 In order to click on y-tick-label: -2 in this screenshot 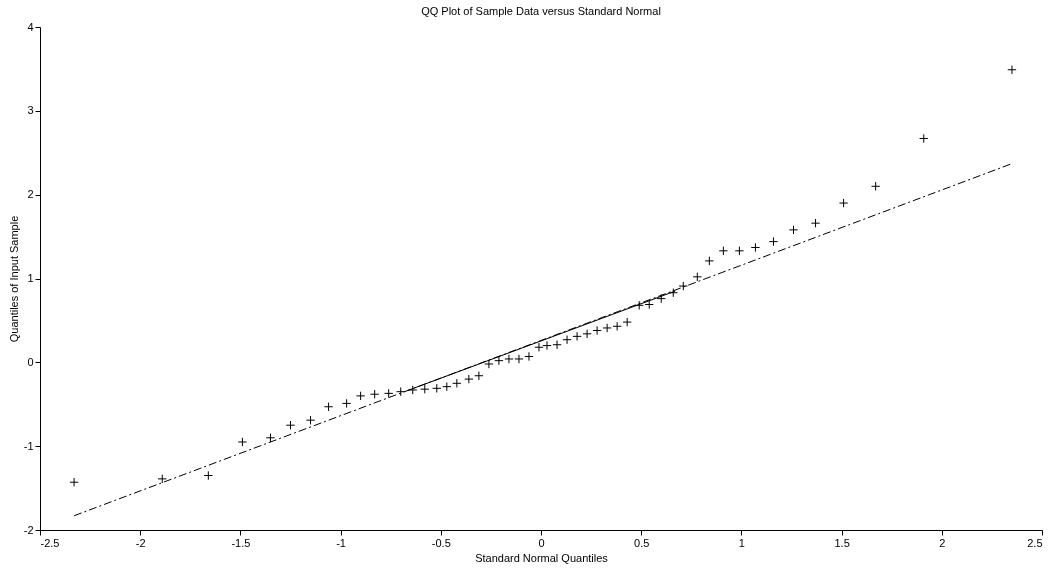, I will do `click(28, 529)`.